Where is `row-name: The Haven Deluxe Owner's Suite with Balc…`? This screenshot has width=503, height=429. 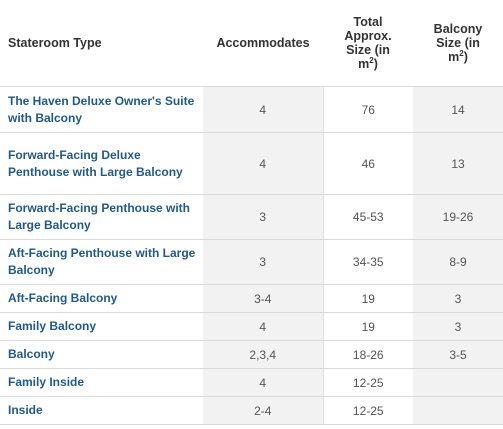
row-name: The Haven Deluxe Owner's Suite with Balc… is located at coordinates (101, 109).